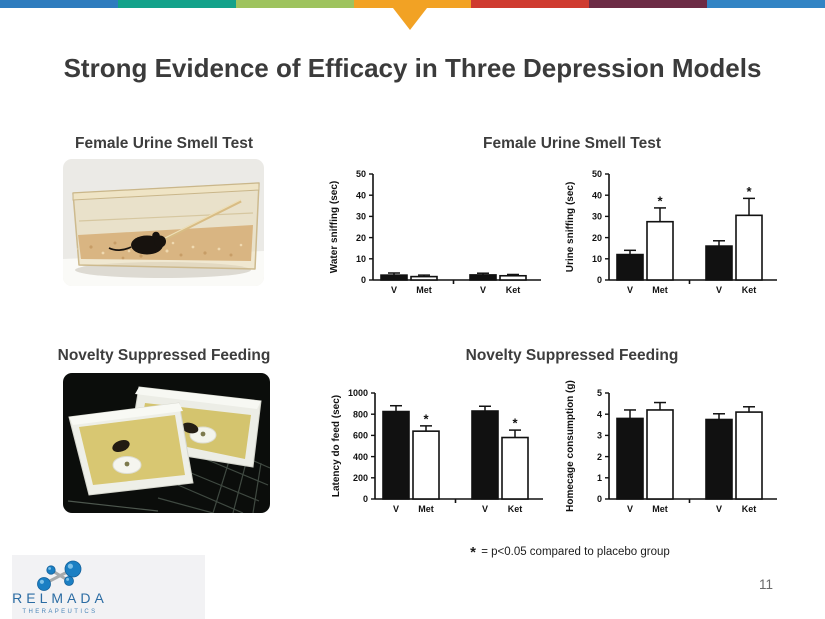 Image resolution: width=825 pixels, height=619 pixels. What do you see at coordinates (334, 227) in the screenshot?
I see `y-axis-label: Water sniffing (sec)` at bounding box center [334, 227].